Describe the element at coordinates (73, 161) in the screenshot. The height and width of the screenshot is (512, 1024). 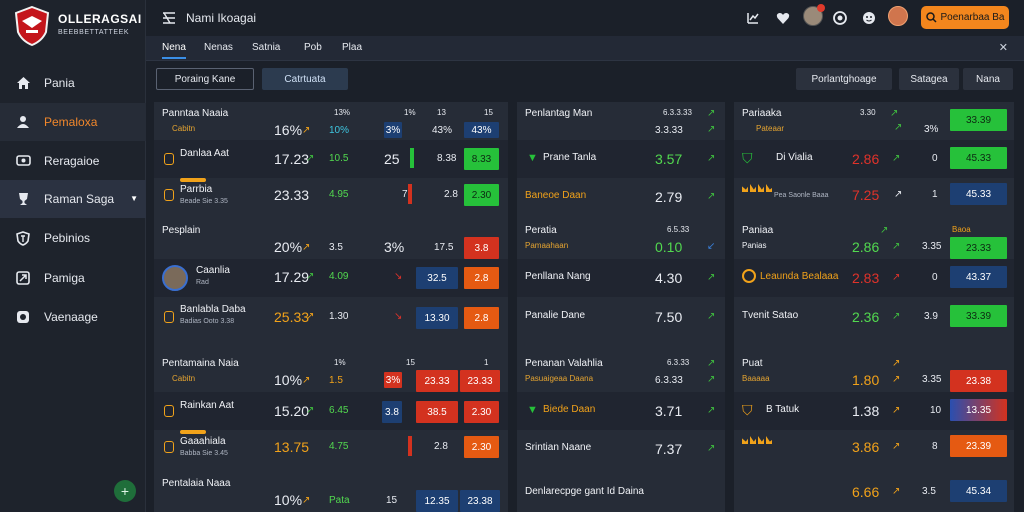
I see `sidebar-item-monitor: Reragaioe` at that location.